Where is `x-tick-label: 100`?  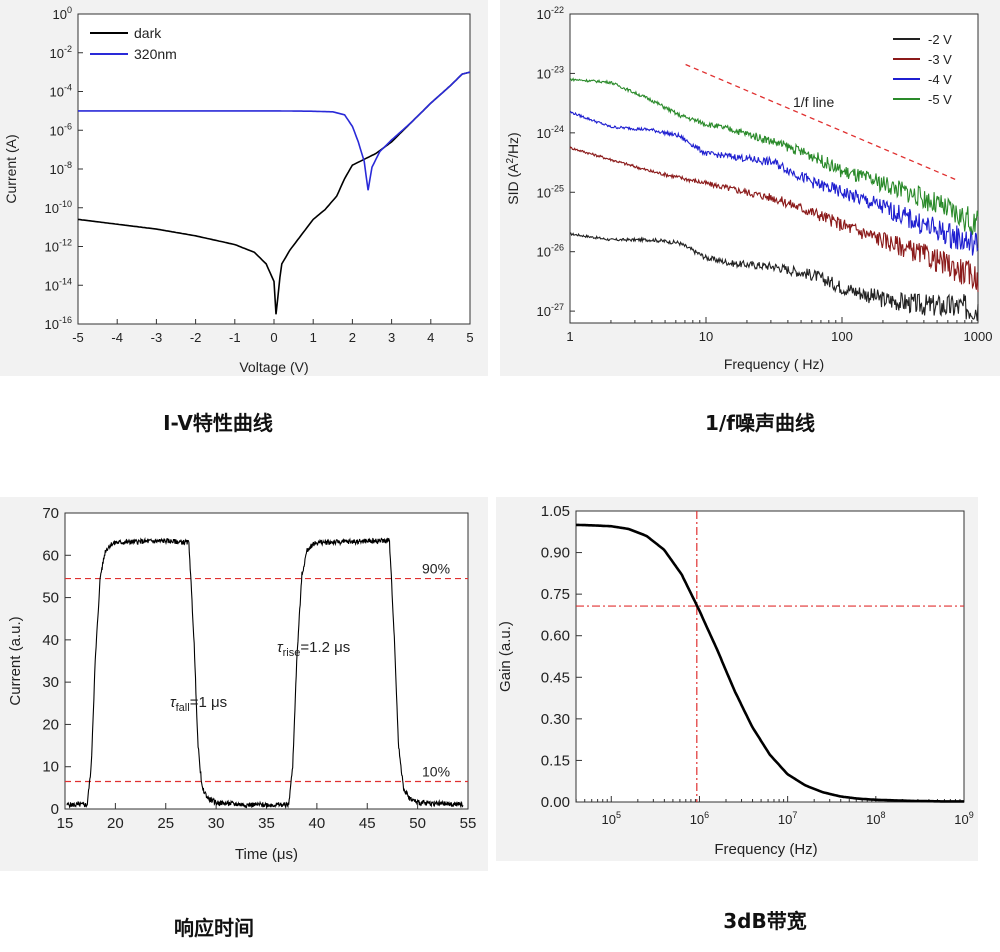
x-tick-label: 100 is located at coordinates (842, 336).